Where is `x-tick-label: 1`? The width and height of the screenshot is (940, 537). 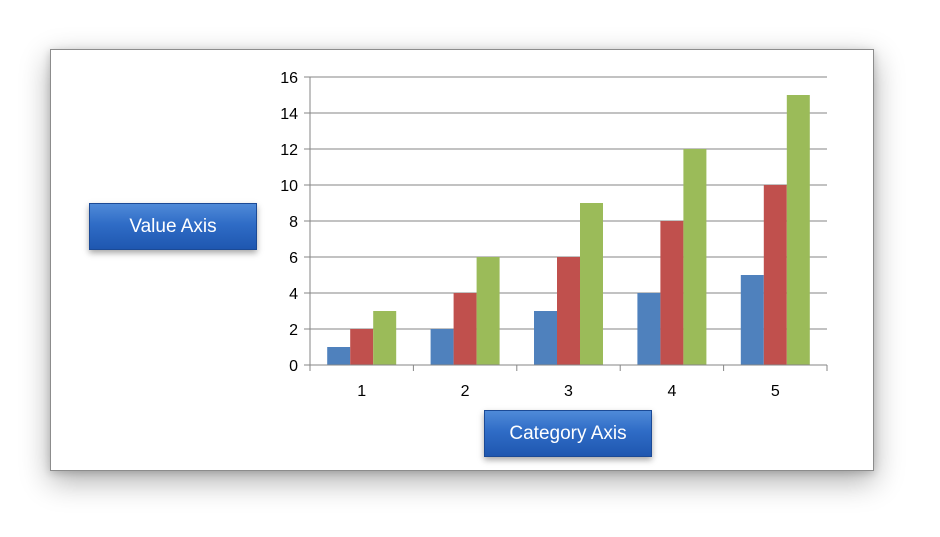 x-tick-label: 1 is located at coordinates (361, 391).